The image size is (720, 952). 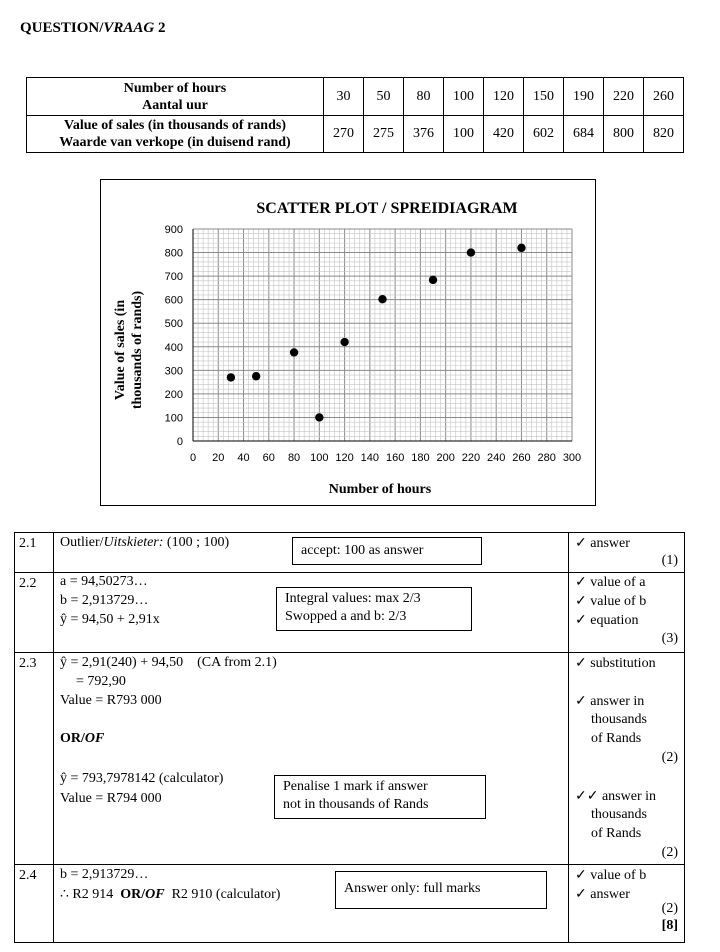 I want to click on y-tick-label: 600, so click(x=174, y=301).